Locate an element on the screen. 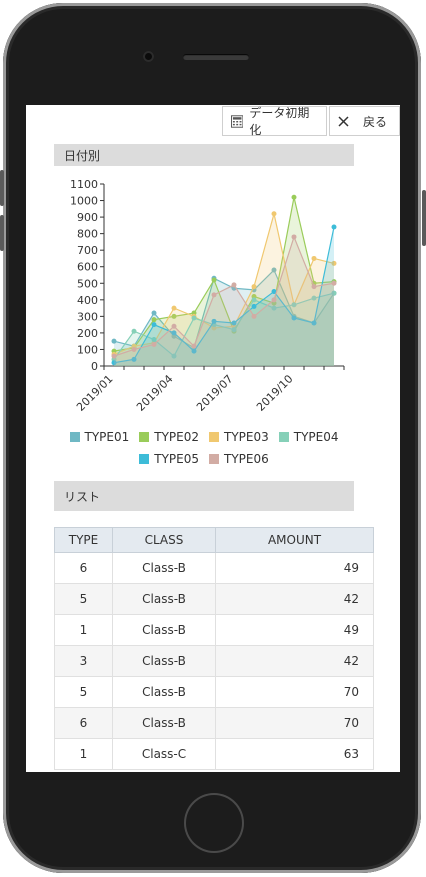 The height and width of the screenshot is (877, 426). section-header-by-date: 日付別 is located at coordinates (204, 155).